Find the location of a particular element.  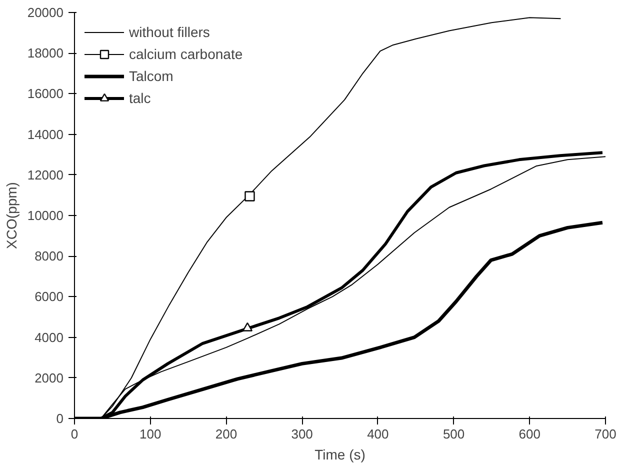

x-tick-label: 500 is located at coordinates (453, 434).